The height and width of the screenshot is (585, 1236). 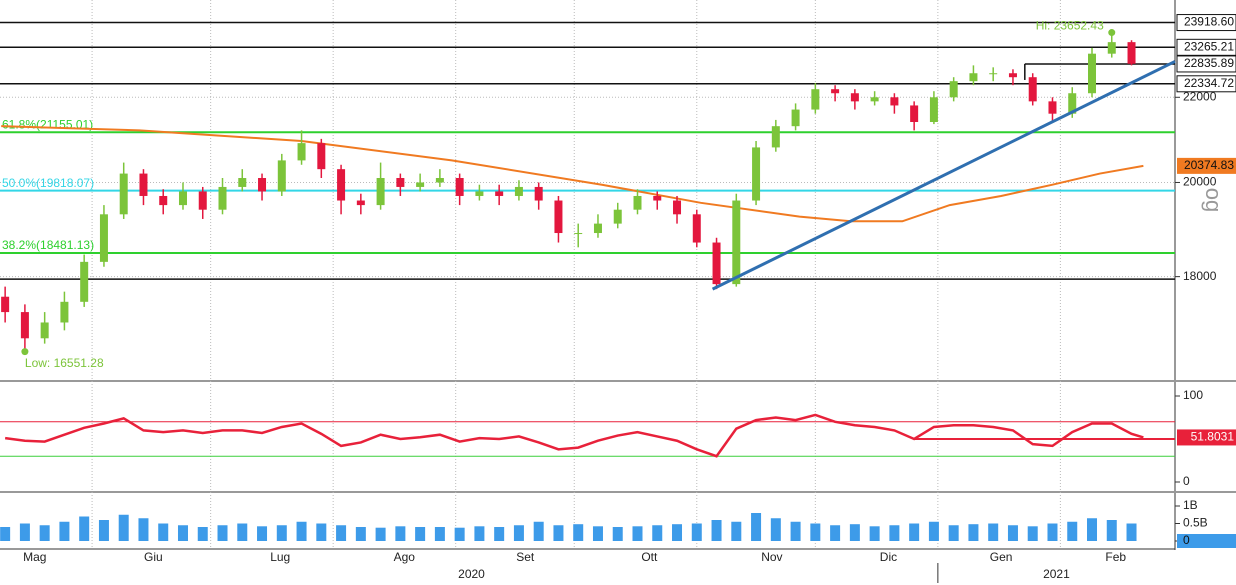 I want to click on volume-box, so click(x=1206, y=541).